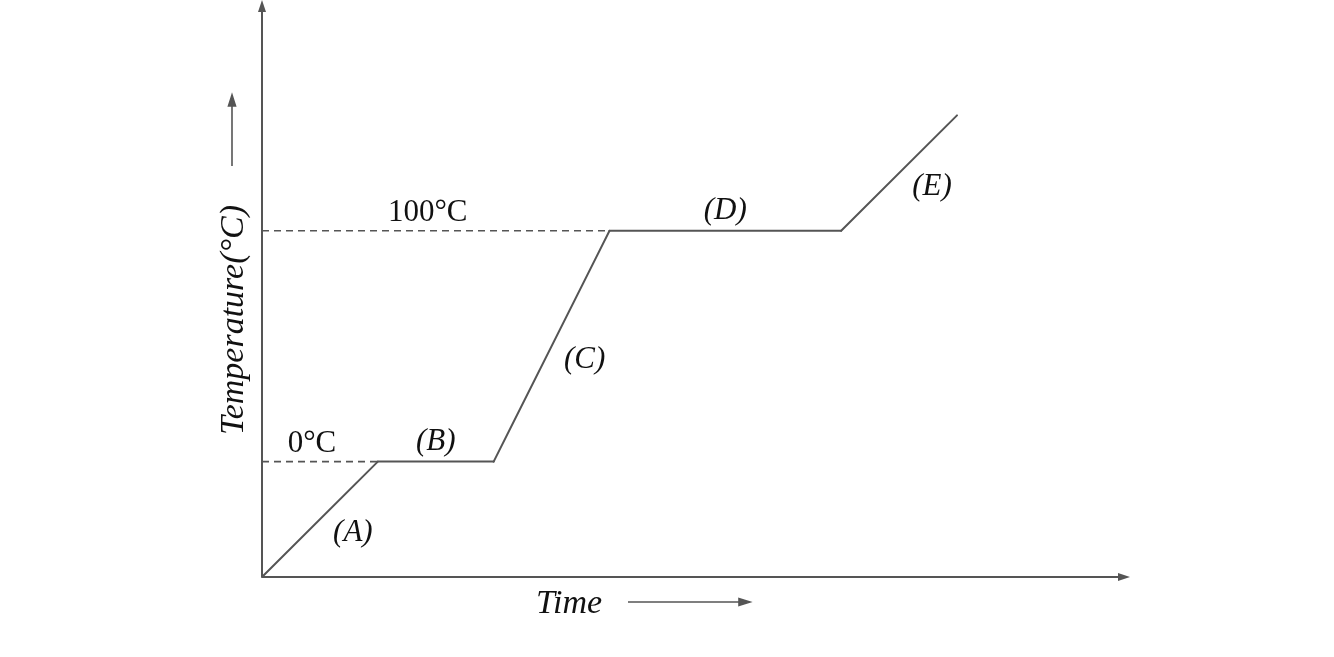 The width and height of the screenshot is (1334, 657). I want to click on y-axis-title: Temperature(°C), so click(232, 320).